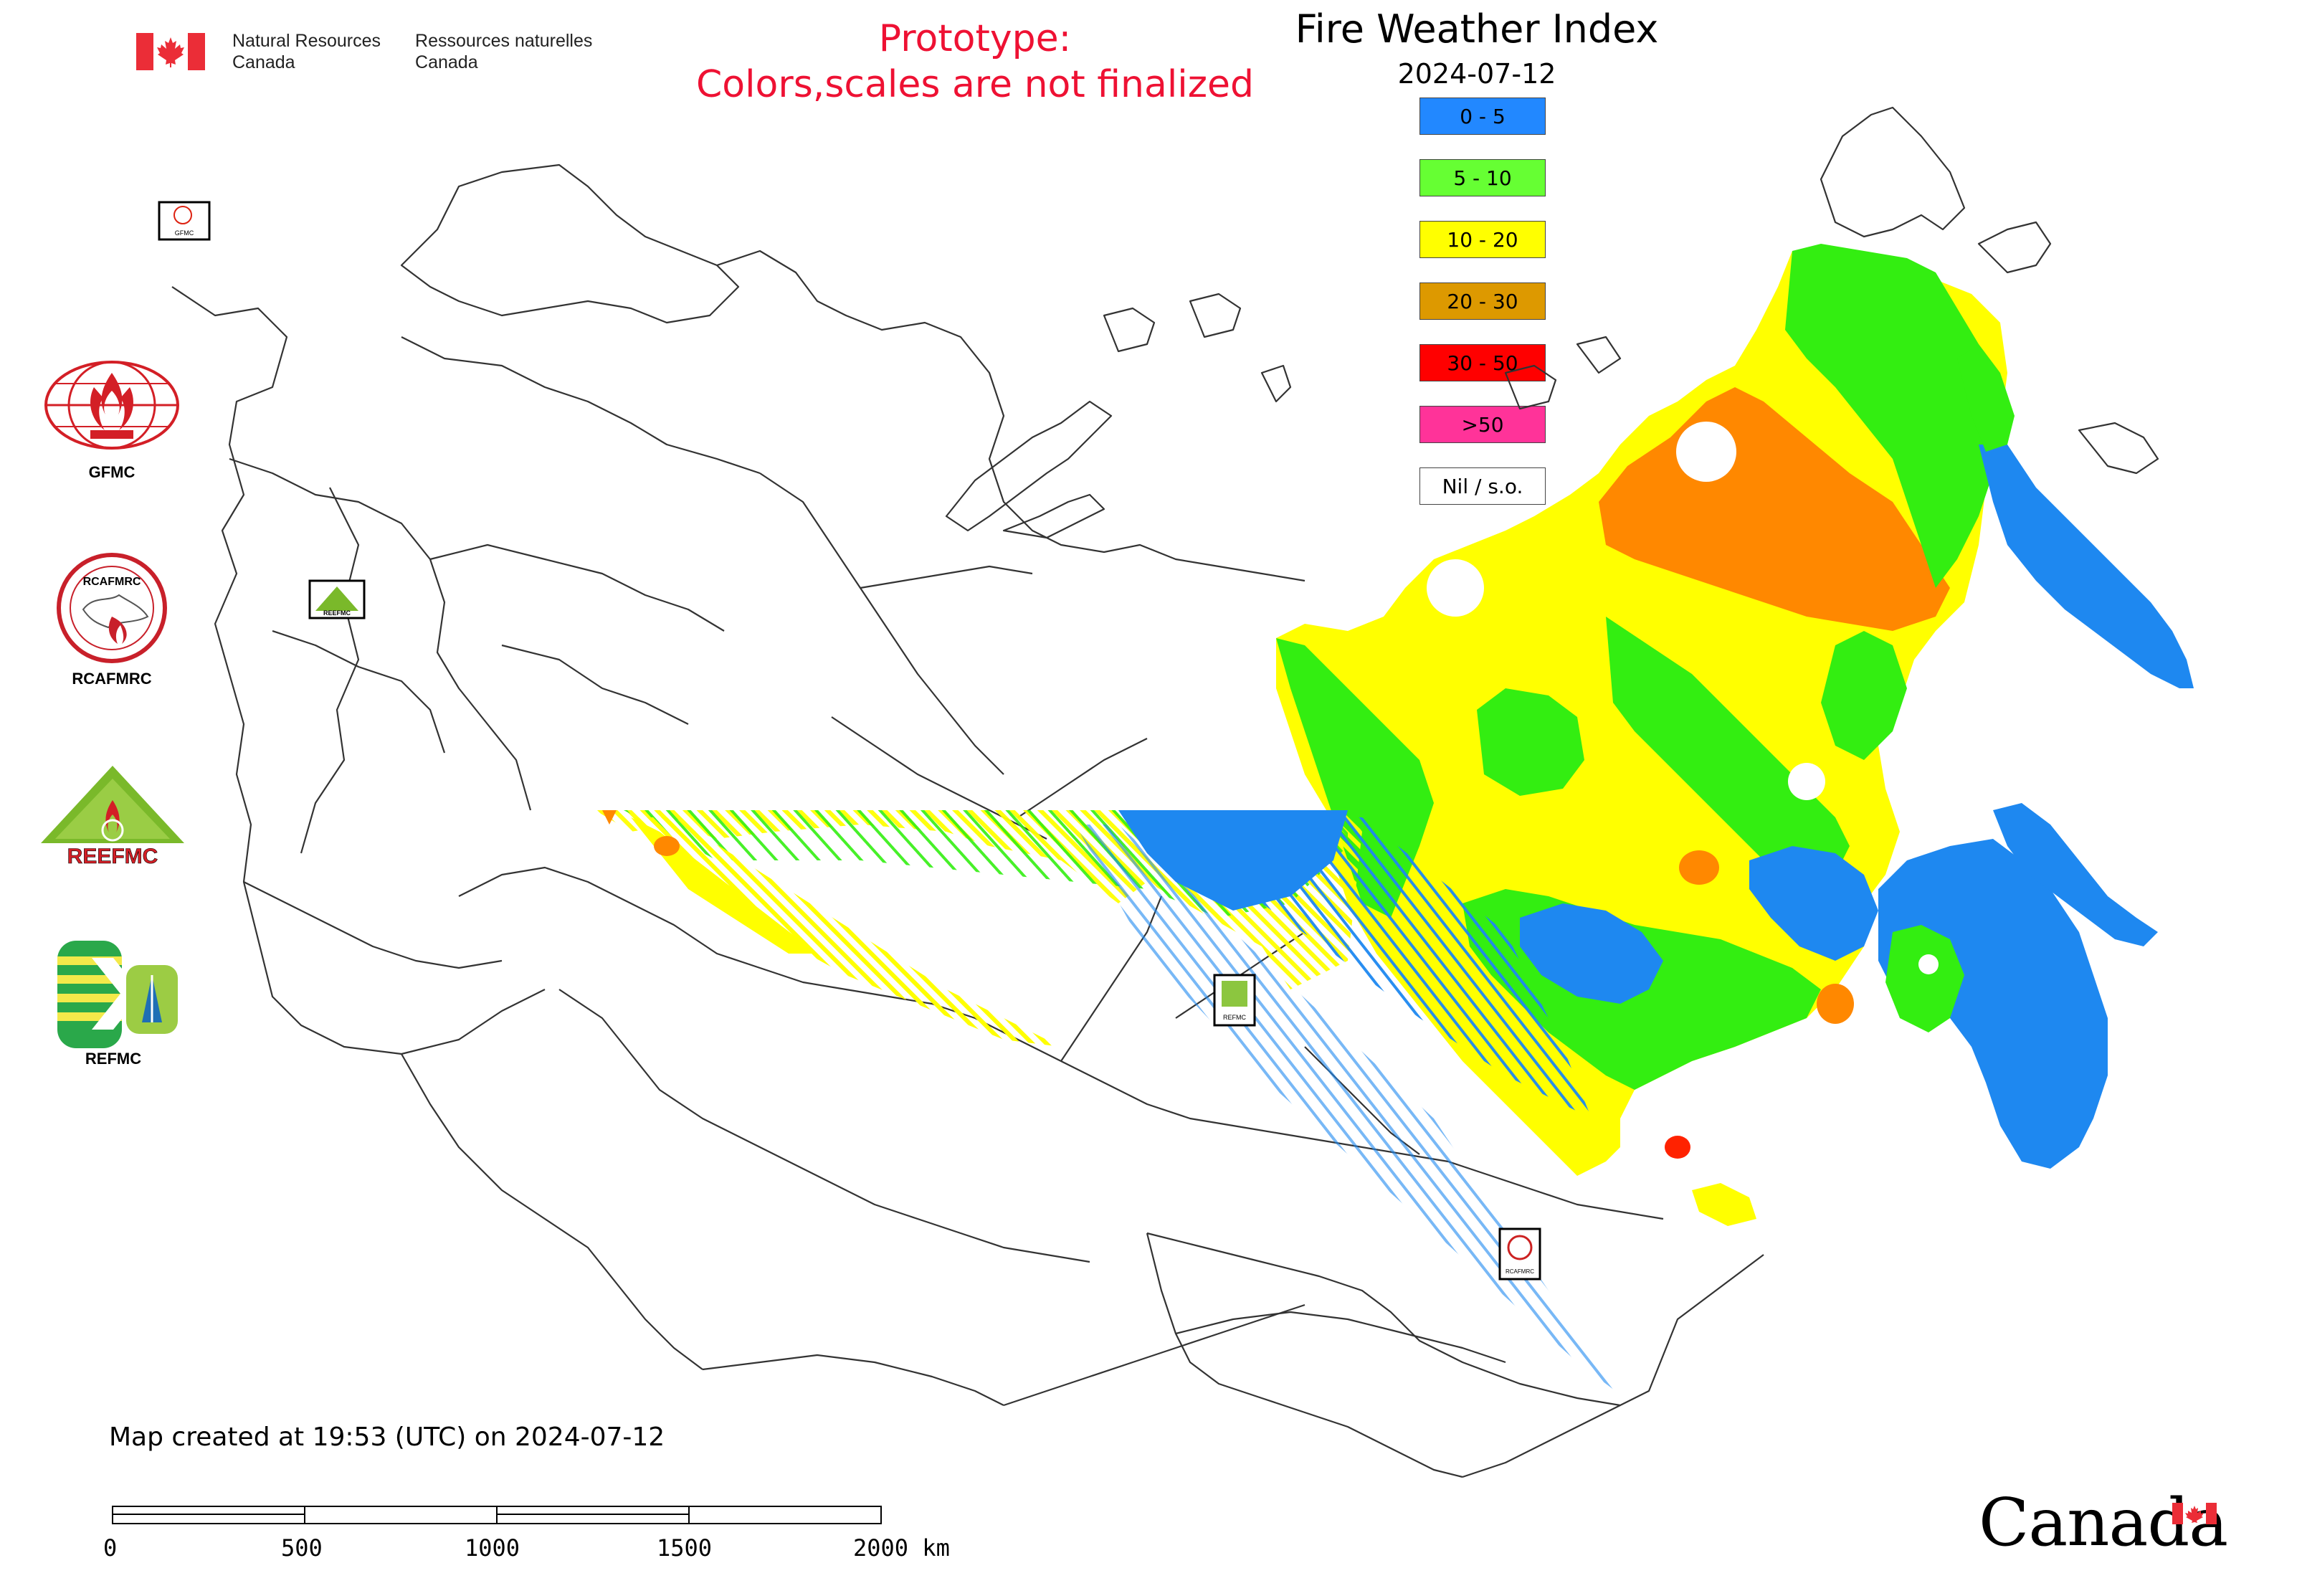  Describe the element at coordinates (1483, 301) in the screenshot. I see `legend-item: 20 - 30` at that location.